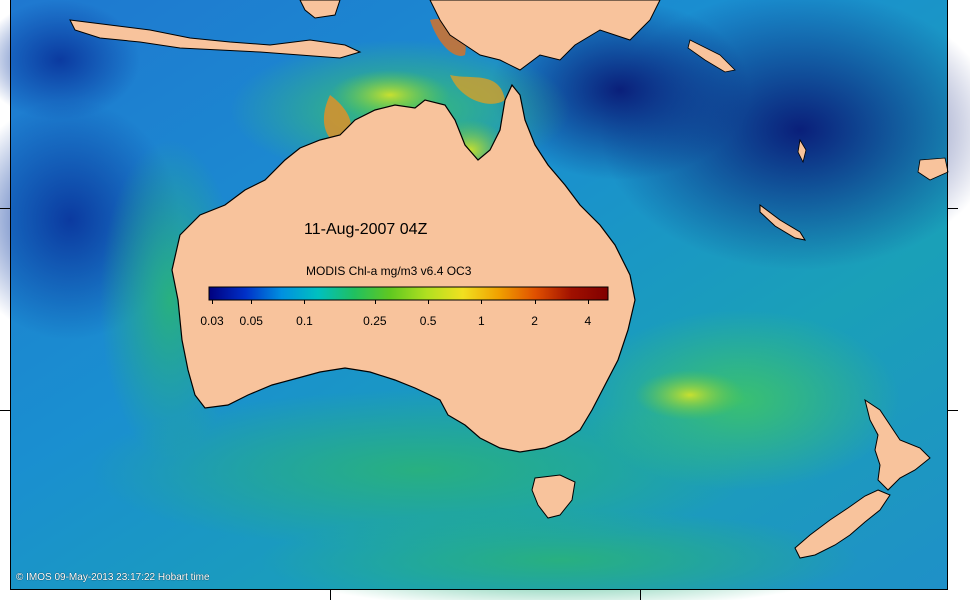 Image resolution: width=970 pixels, height=600 pixels. Describe the element at coordinates (802, 151) in the screenshot. I see `land-vanuatu` at that location.